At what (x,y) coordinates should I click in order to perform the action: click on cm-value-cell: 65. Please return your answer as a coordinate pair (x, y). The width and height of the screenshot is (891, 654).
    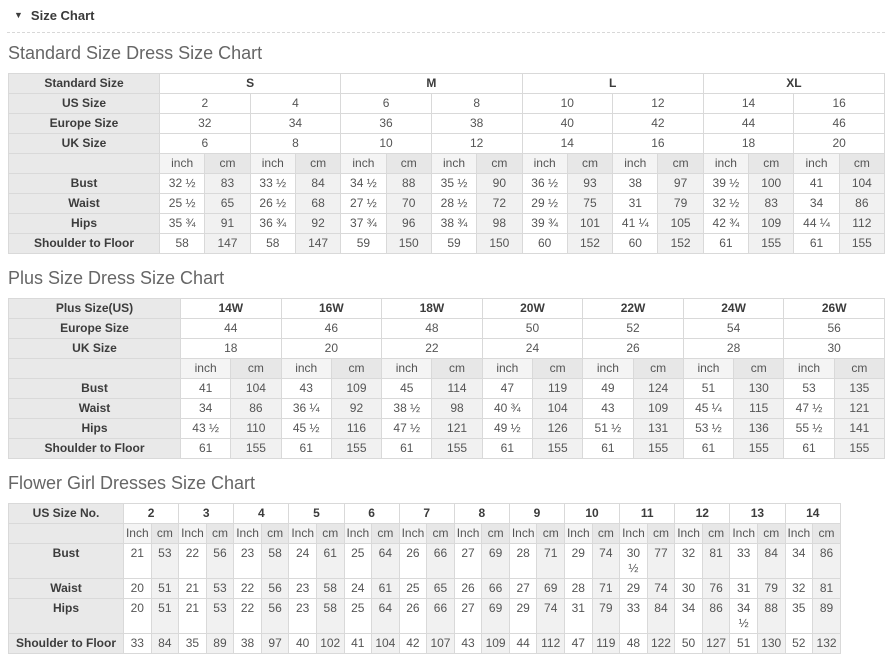
    Looking at the image, I should click on (440, 588).